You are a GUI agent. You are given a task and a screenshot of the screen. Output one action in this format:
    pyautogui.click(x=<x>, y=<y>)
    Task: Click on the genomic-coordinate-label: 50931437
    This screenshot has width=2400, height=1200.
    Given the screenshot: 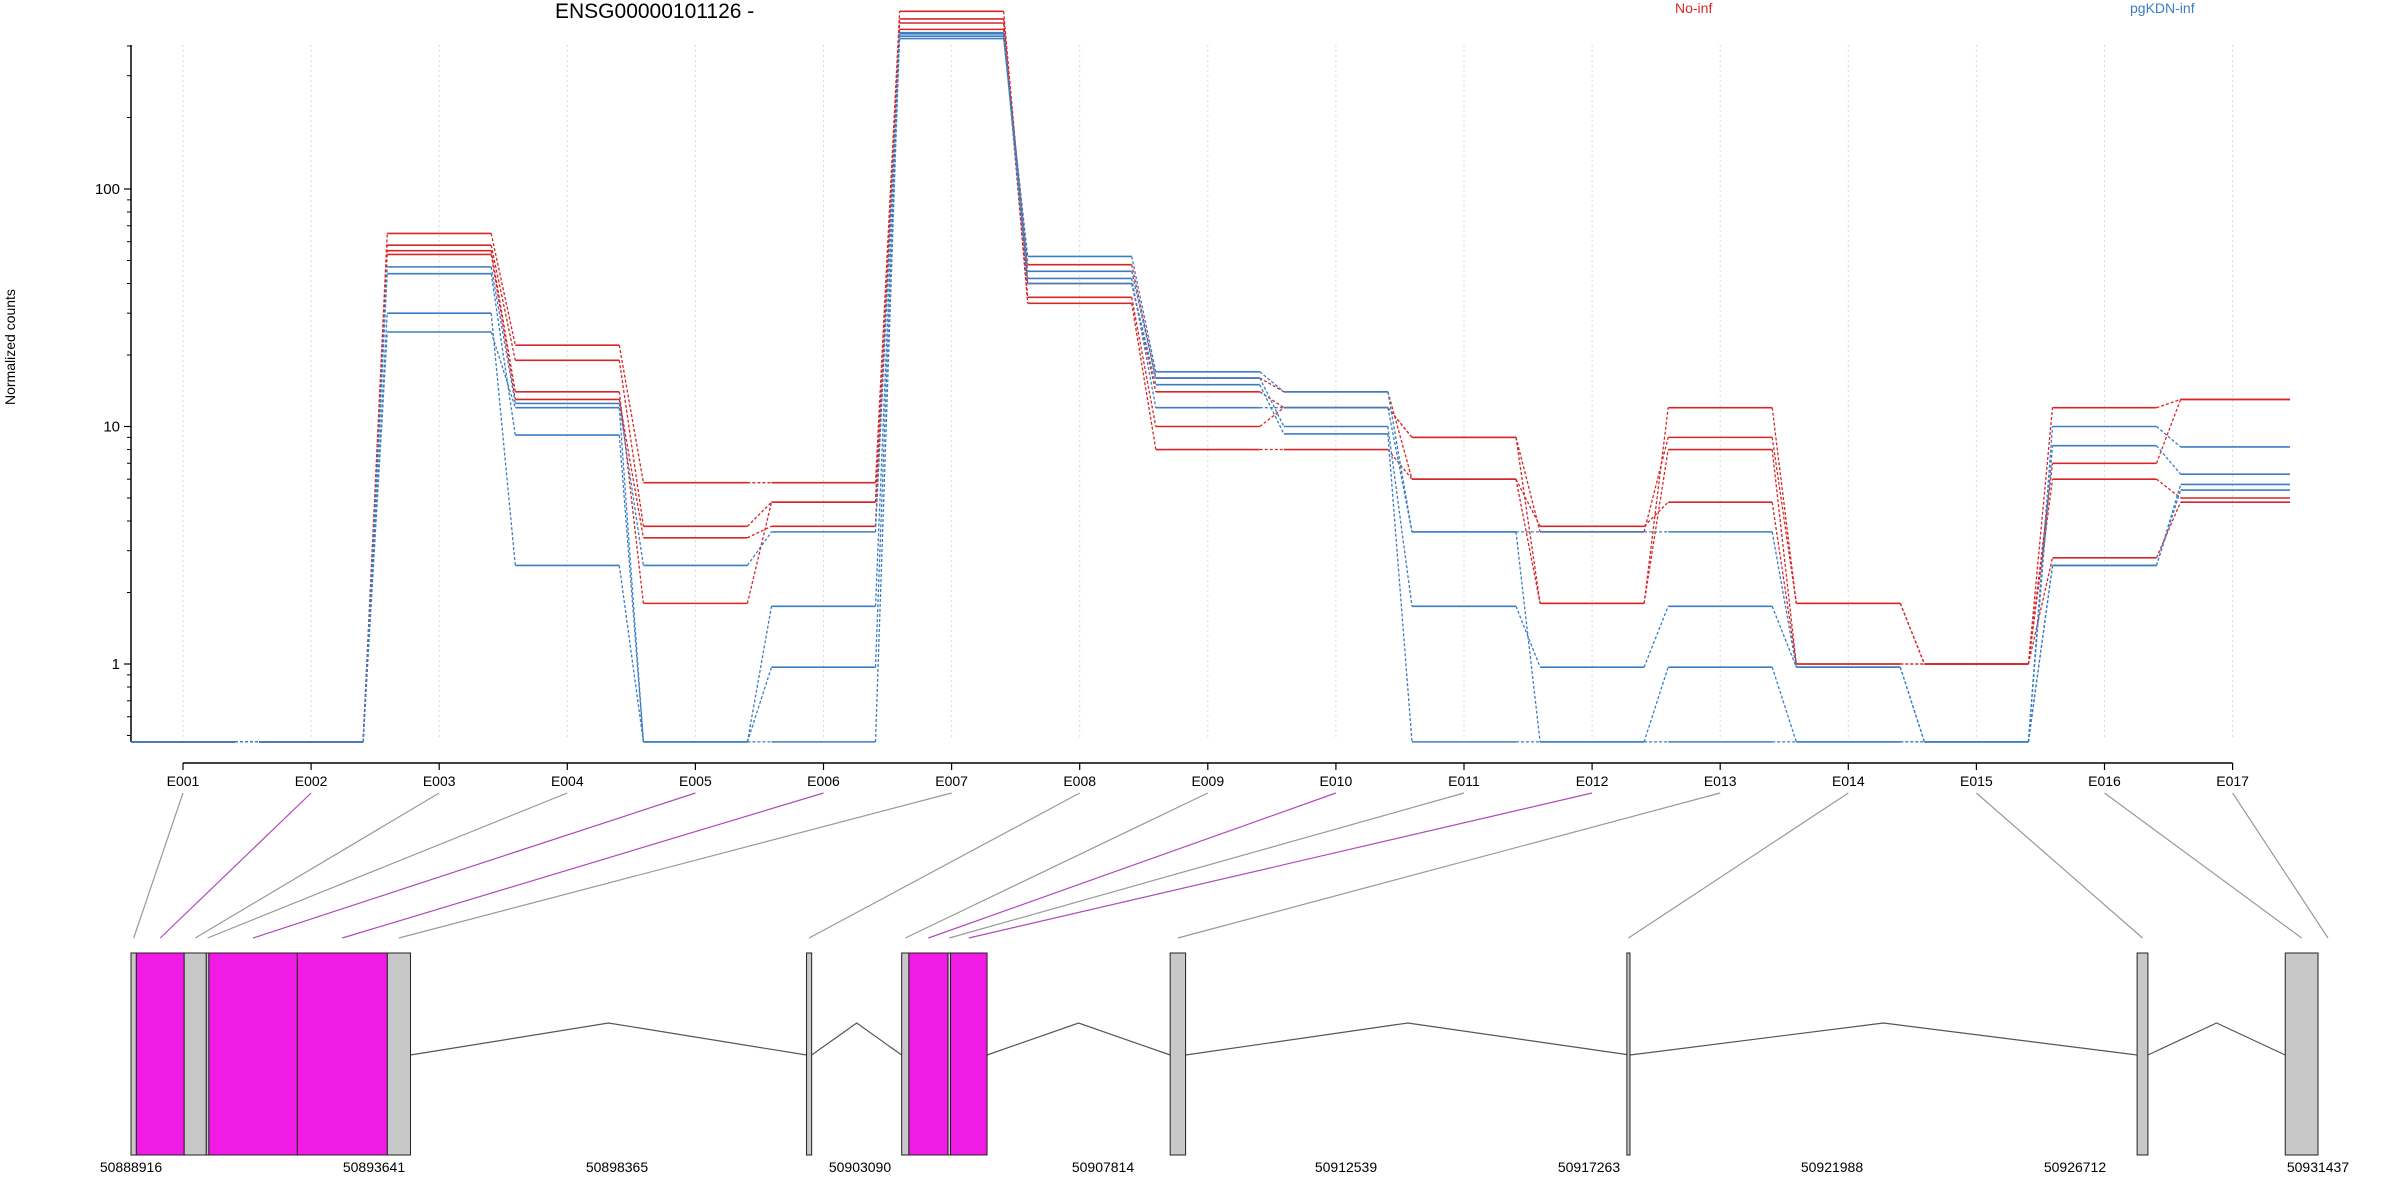 What is the action you would take?
    pyautogui.click(x=2318, y=1167)
    